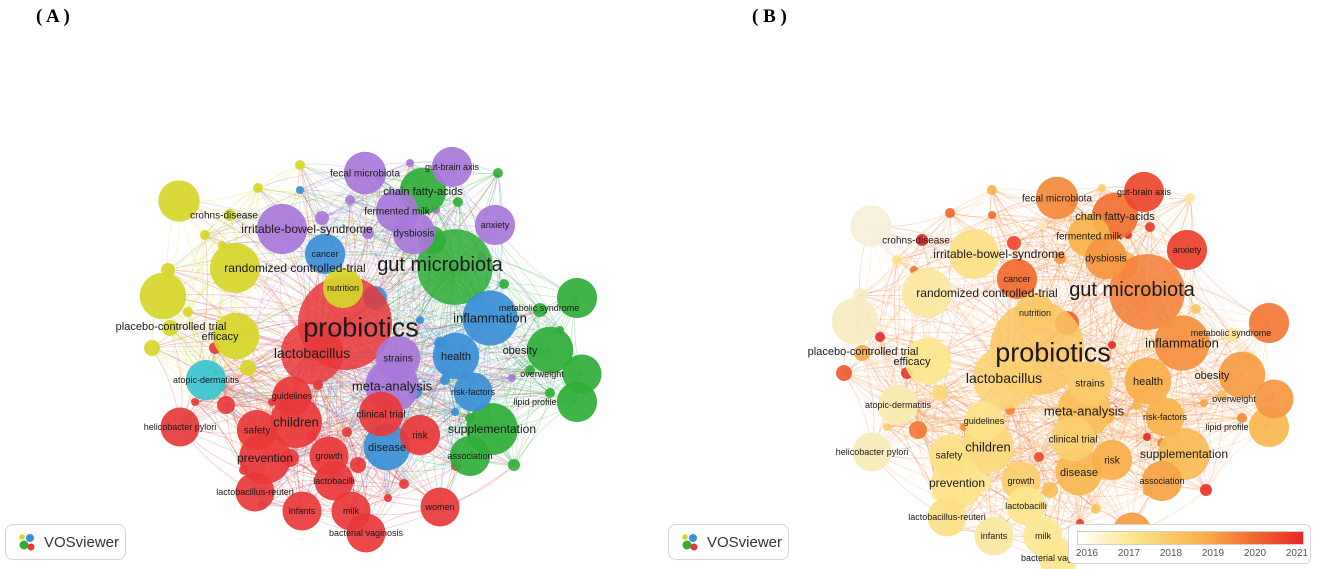  Describe the element at coordinates (1212, 376) in the screenshot. I see `keyword-label: obesity` at that location.